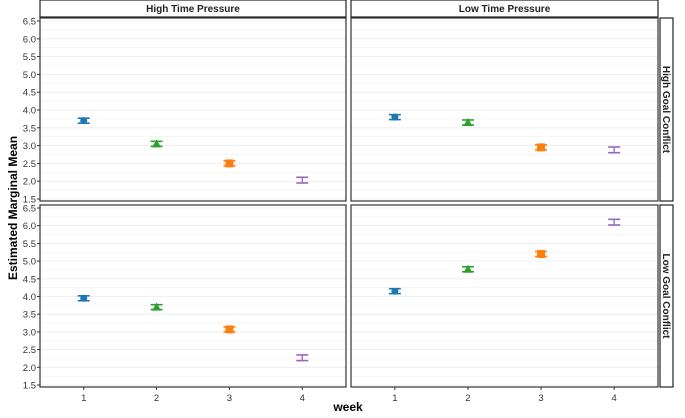 The image size is (685, 418). I want to click on column-strip-label: High Time Pressure, so click(193, 9).